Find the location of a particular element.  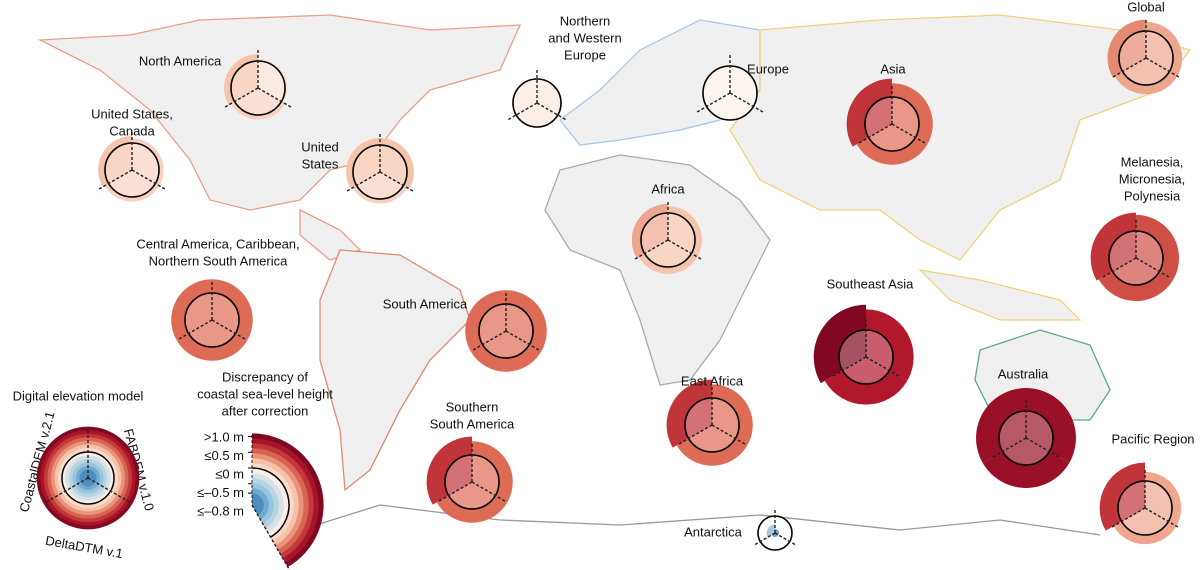

scale-tick-label: ≤–0.8 m is located at coordinates (220, 510).